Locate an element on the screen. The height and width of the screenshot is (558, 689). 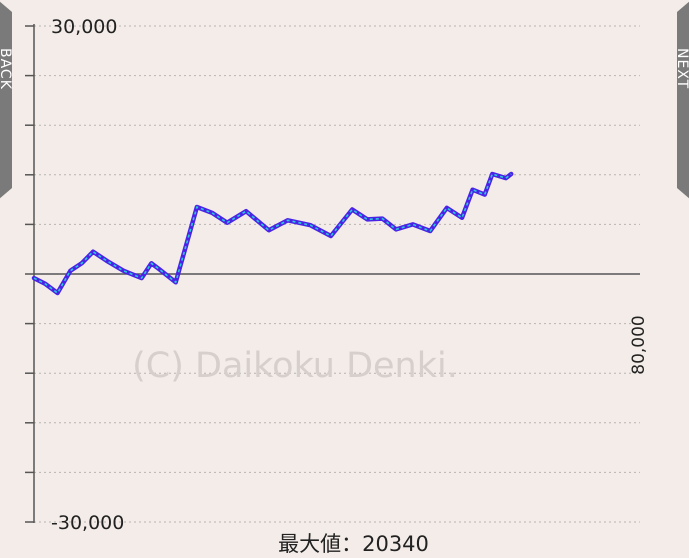
y-tick-label: -30,000 is located at coordinates (87, 523).